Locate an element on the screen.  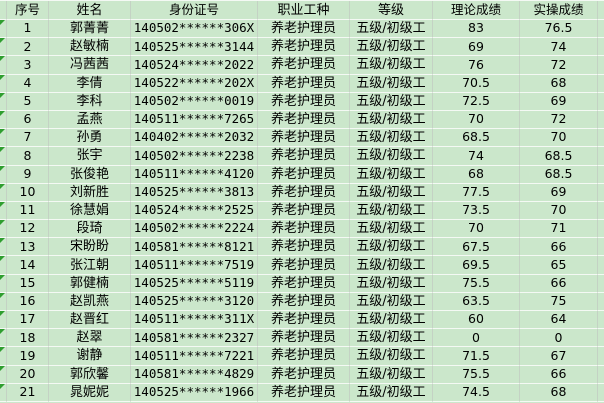
cell-serial: 9 is located at coordinates (28, 174).